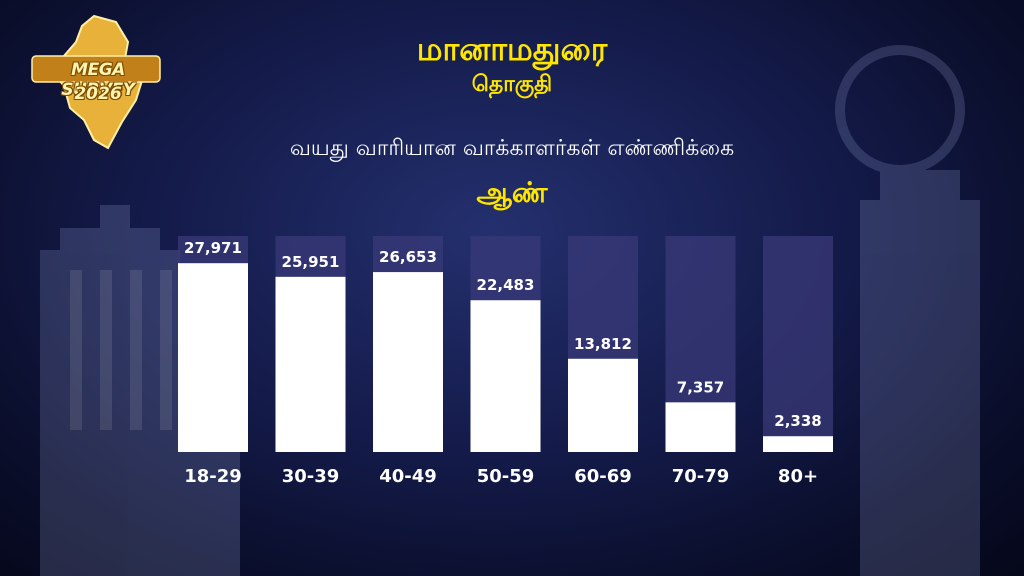  I want to click on category-label-70-79: 70-79, so click(701, 476).